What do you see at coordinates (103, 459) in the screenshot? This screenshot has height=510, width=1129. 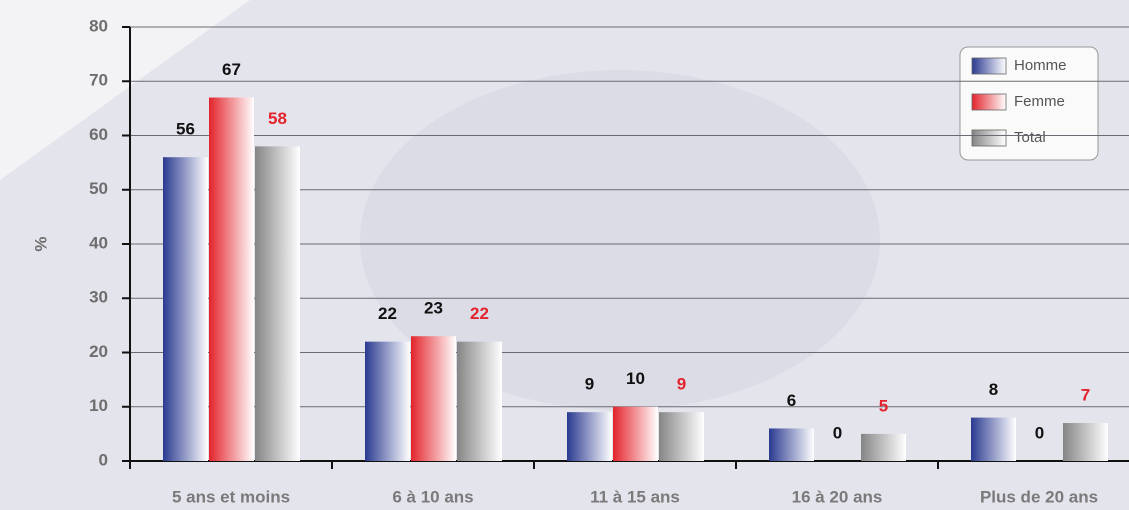 I see `y-tick-label: 0` at bounding box center [103, 459].